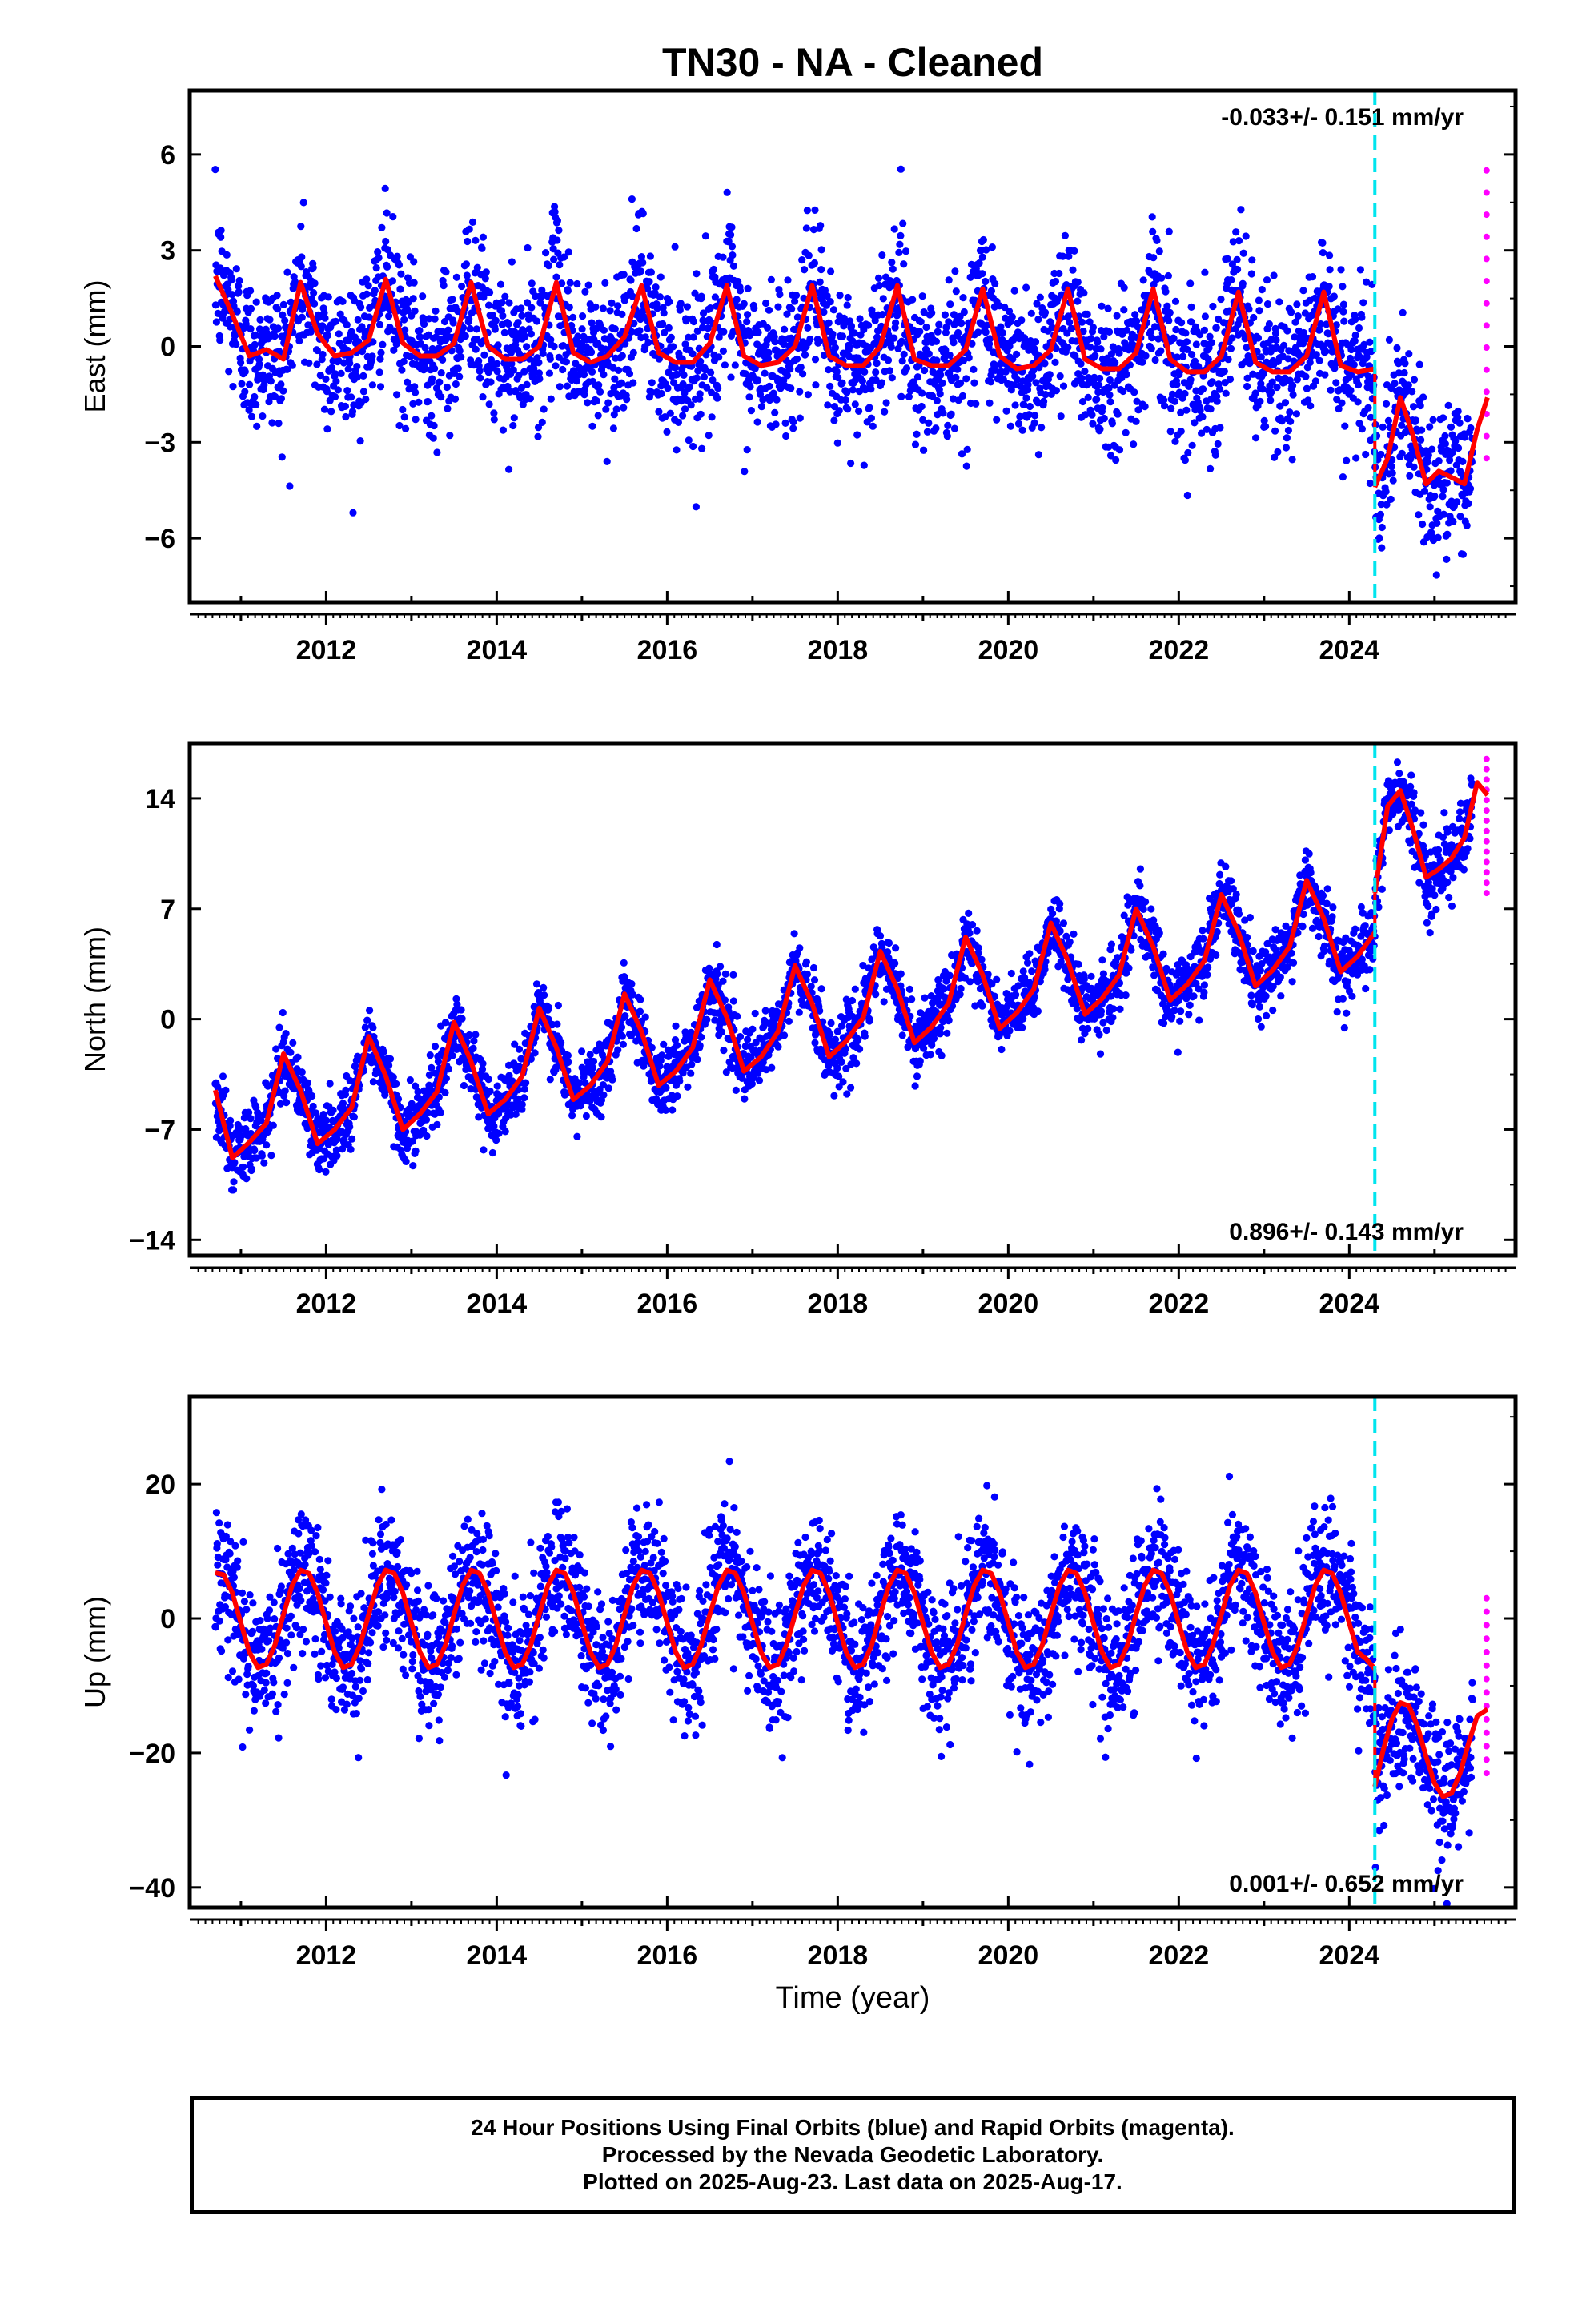  Describe the element at coordinates (94, 346) in the screenshot. I see `east-y-axis-label: East (mm)` at that location.